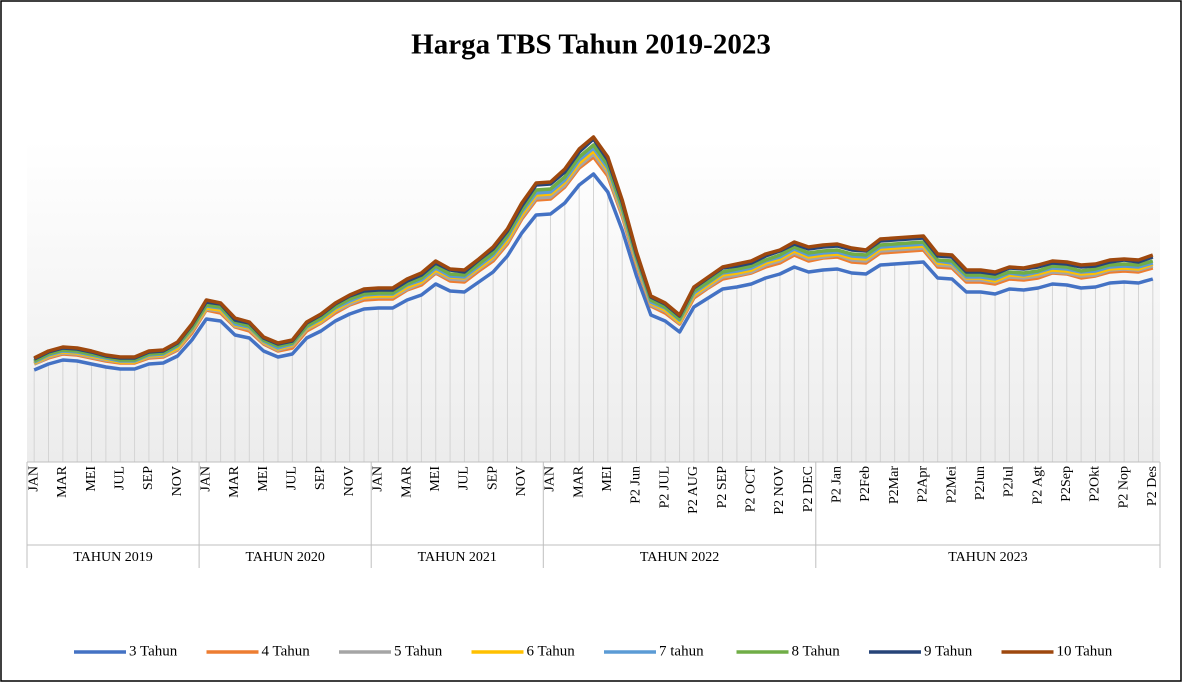 The width and height of the screenshot is (1182, 682). Describe the element at coordinates (418, 651) in the screenshot. I see `legend-label: 5 Tahun` at that location.